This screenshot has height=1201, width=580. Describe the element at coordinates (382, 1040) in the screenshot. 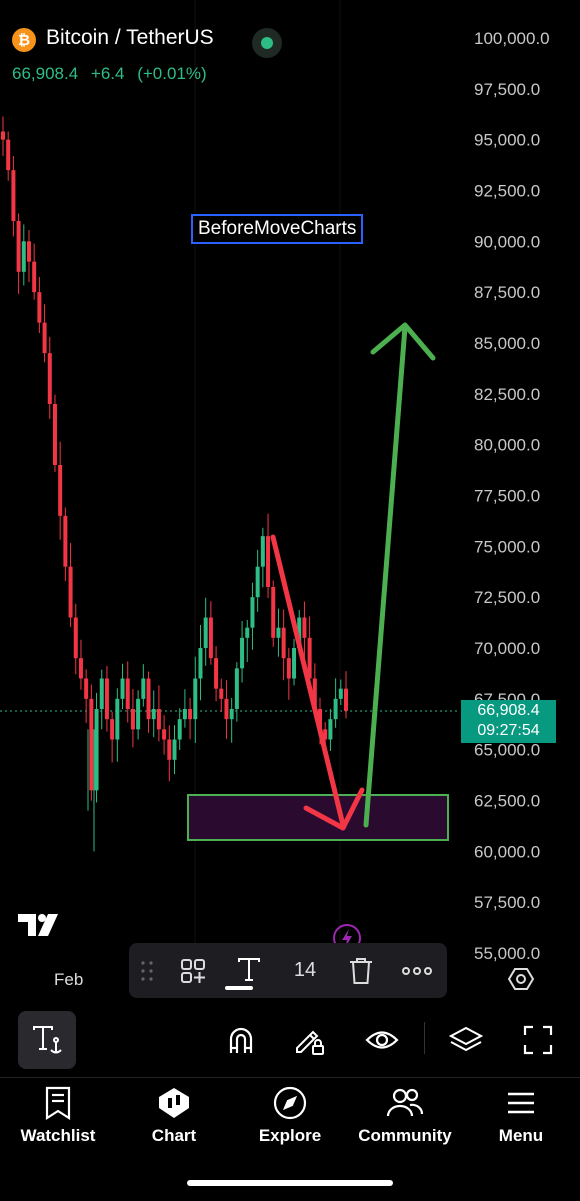

I see `eye-icon` at that location.